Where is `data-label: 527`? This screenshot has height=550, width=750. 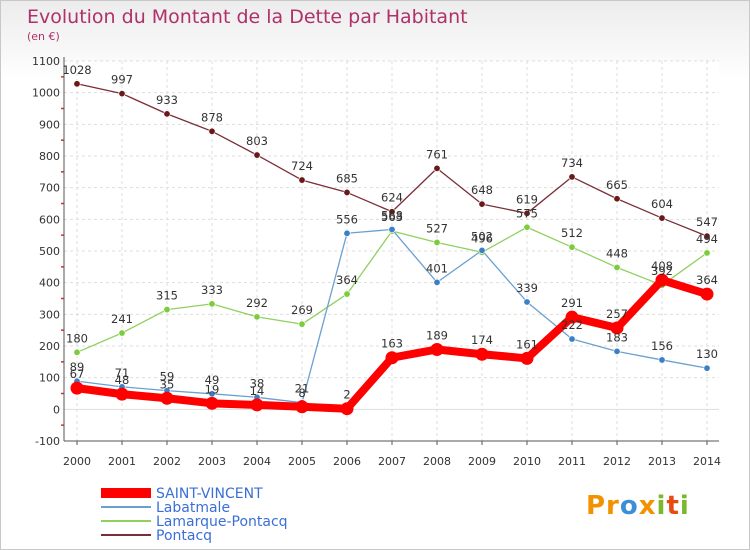 data-label: 527 is located at coordinates (437, 228).